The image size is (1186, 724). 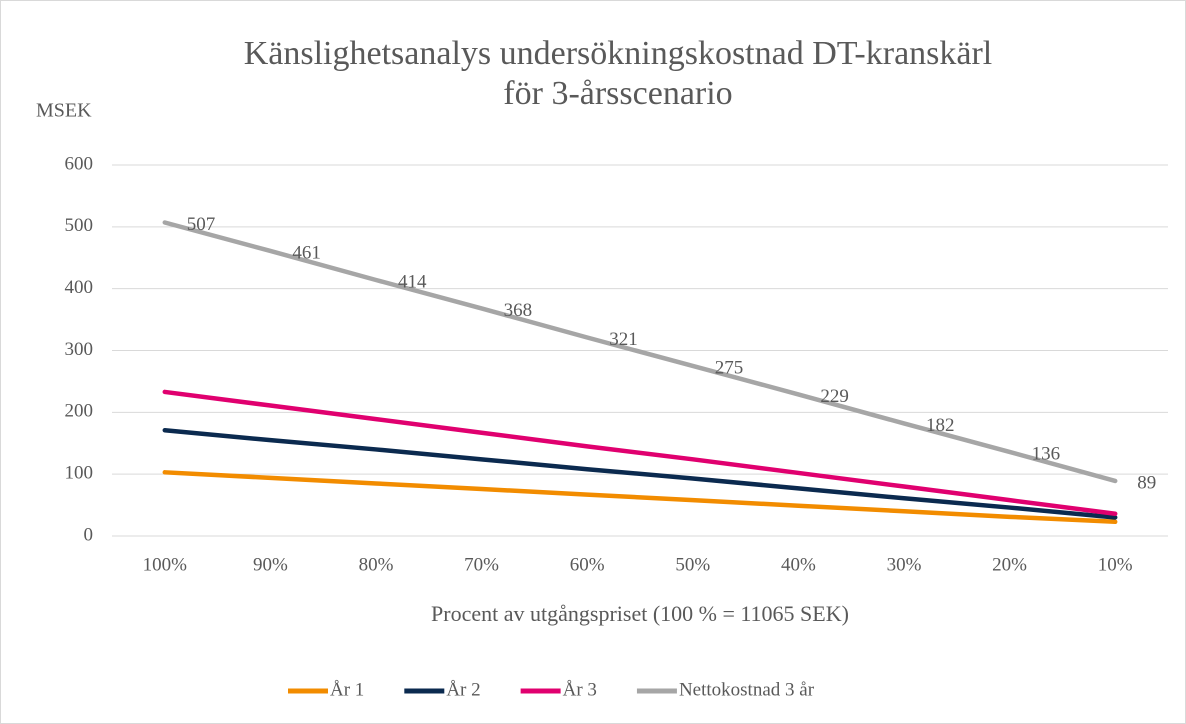 What do you see at coordinates (79, 163) in the screenshot?
I see `y-tick-label: 600` at bounding box center [79, 163].